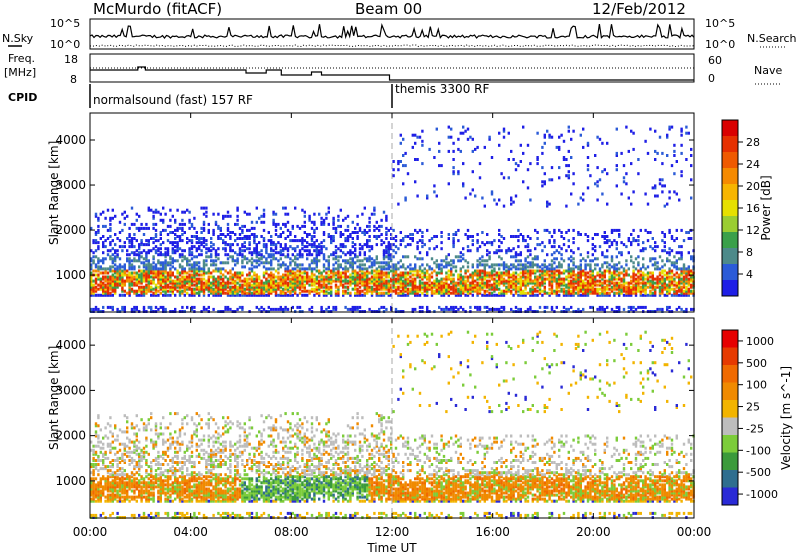 This screenshot has height=554, width=800. What do you see at coordinates (766, 207) in the screenshot?
I see `power-colorbar-label: Power [dB]` at bounding box center [766, 207].